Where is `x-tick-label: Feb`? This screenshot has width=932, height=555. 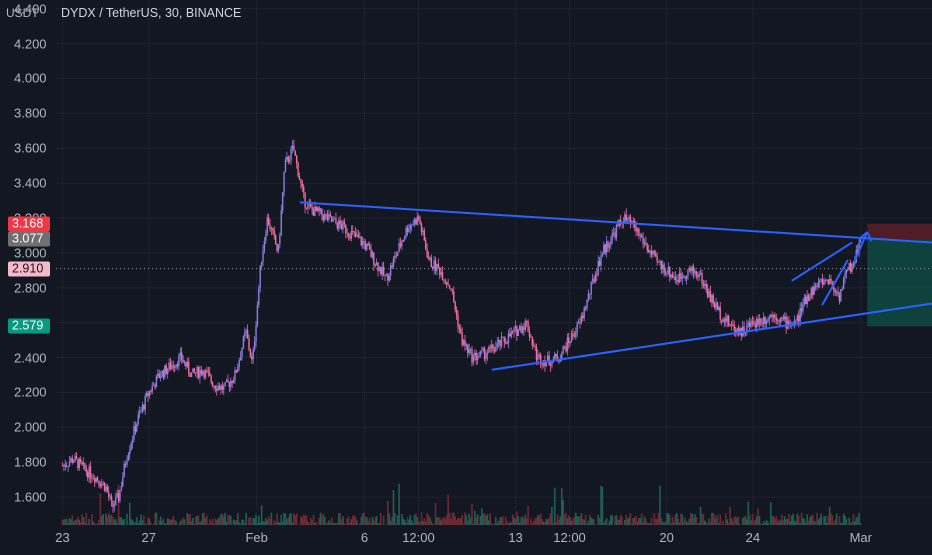
x-tick-label: Feb is located at coordinates (256, 537).